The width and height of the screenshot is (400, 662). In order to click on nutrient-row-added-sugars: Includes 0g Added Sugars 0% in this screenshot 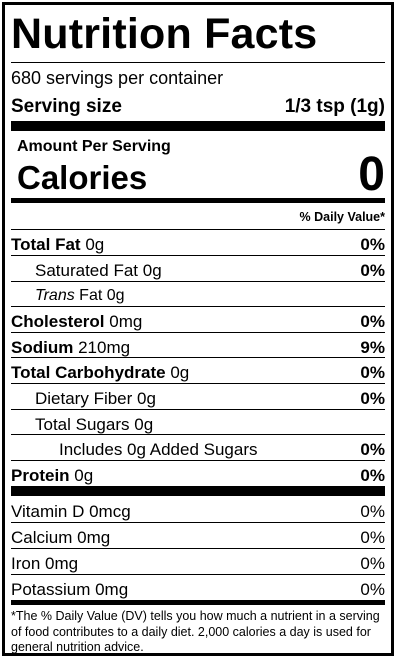, I will do `click(198, 447)`.